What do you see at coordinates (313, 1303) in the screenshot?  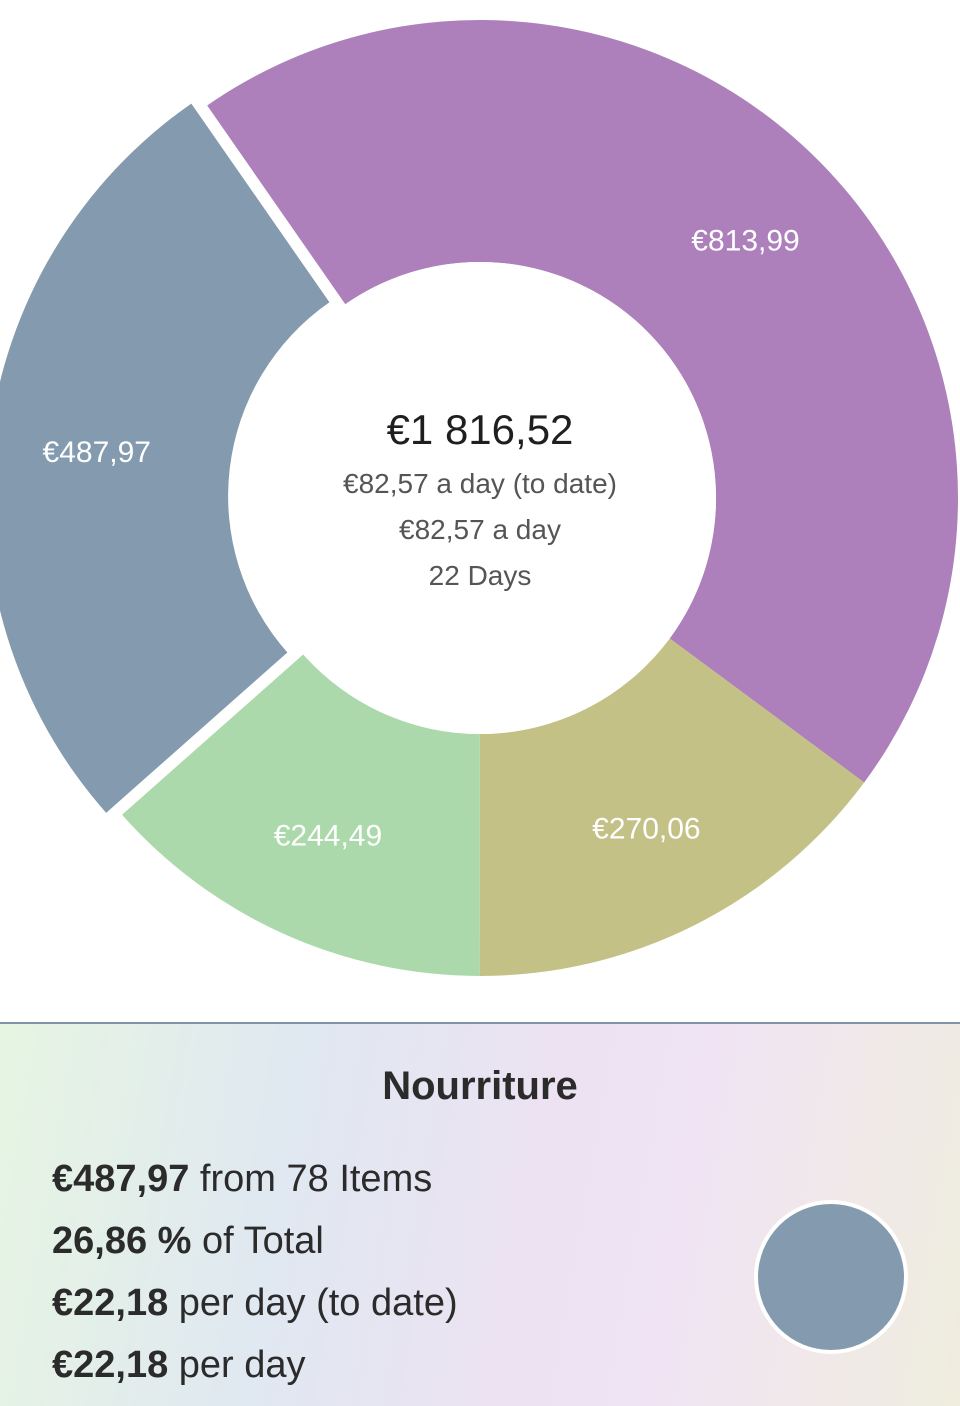 I see `category-per-day-to-date-text: per day (to date)` at bounding box center [313, 1303].